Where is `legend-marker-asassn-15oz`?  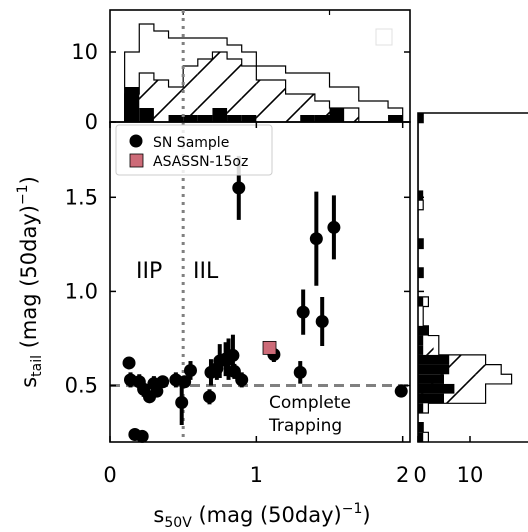
legend-marker-asassn-15oz is located at coordinates (136, 160).